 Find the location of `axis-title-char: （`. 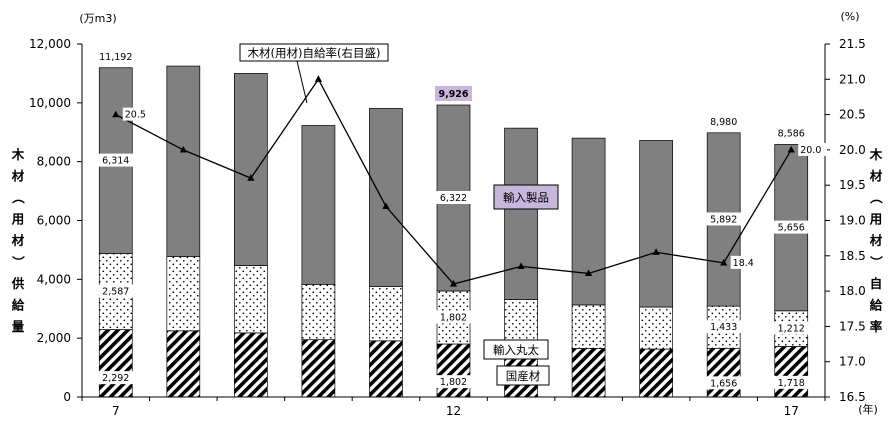

axis-title-char: （ is located at coordinates (876, 197).